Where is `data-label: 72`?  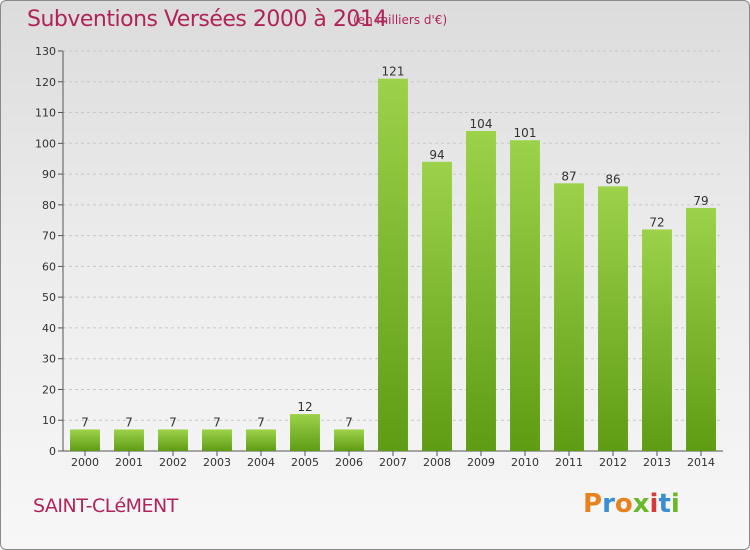
data-label: 72 is located at coordinates (656, 222).